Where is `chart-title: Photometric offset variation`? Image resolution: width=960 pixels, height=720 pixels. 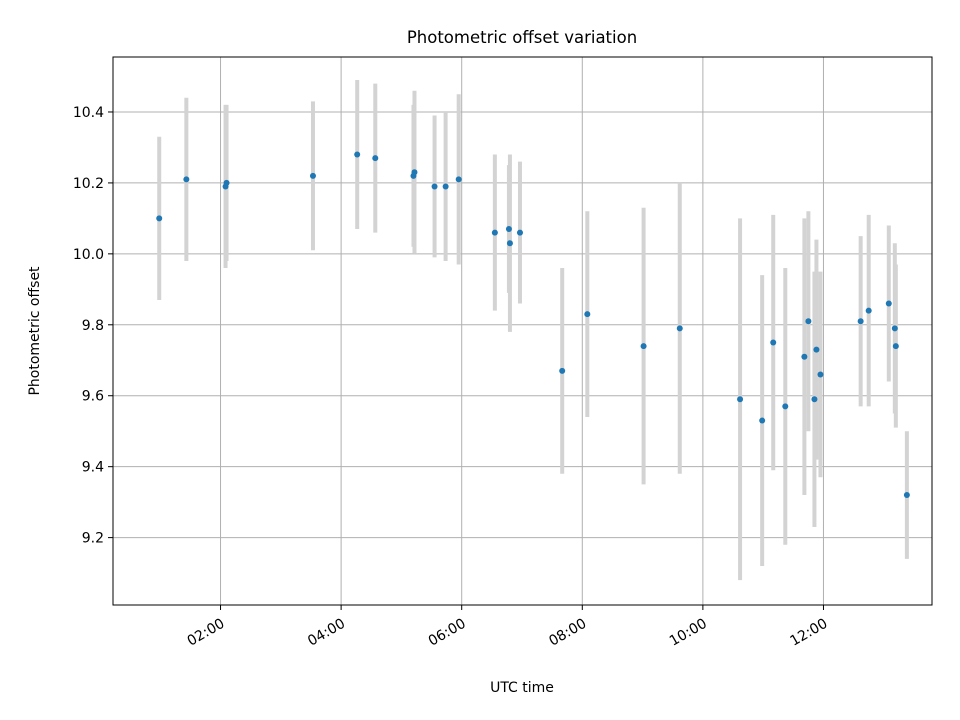
chart-title: Photometric offset variation is located at coordinates (522, 37).